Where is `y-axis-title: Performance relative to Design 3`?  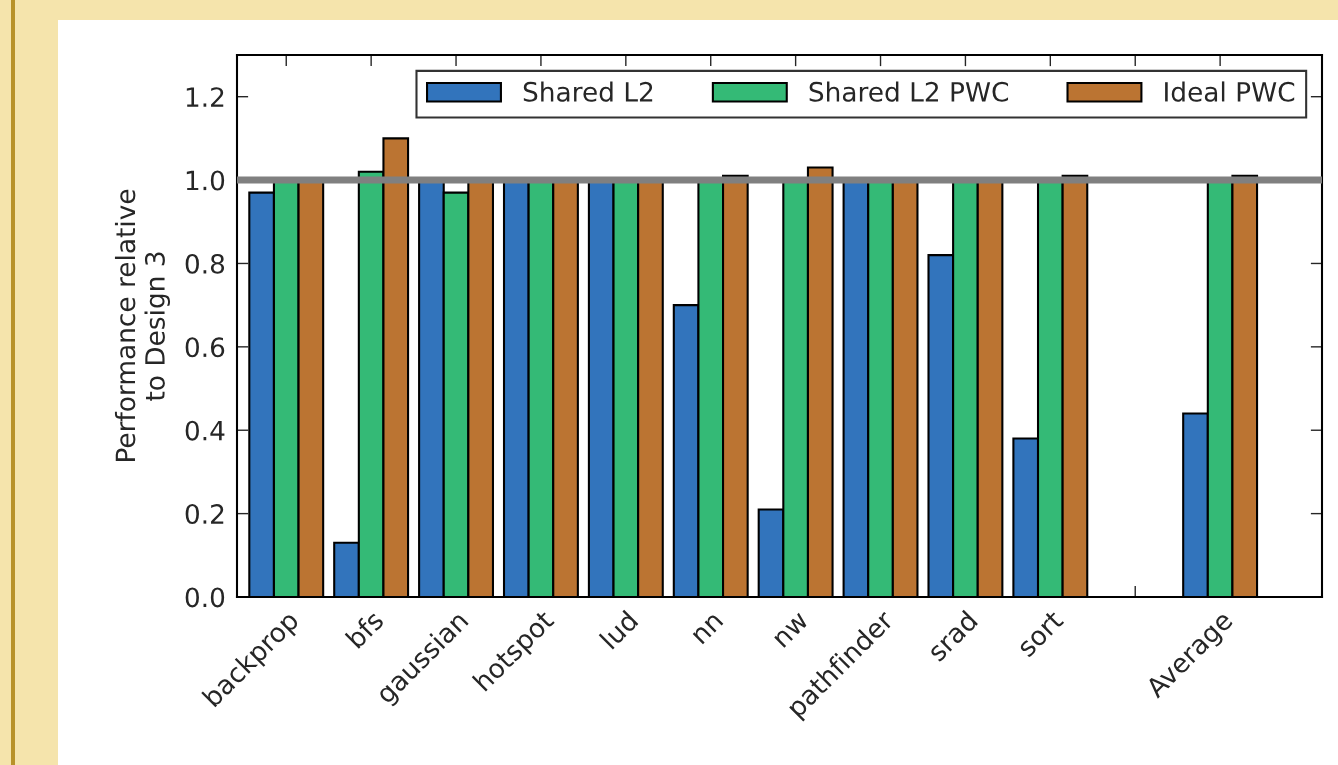
y-axis-title: Performance relative to Design 3 is located at coordinates (142, 325).